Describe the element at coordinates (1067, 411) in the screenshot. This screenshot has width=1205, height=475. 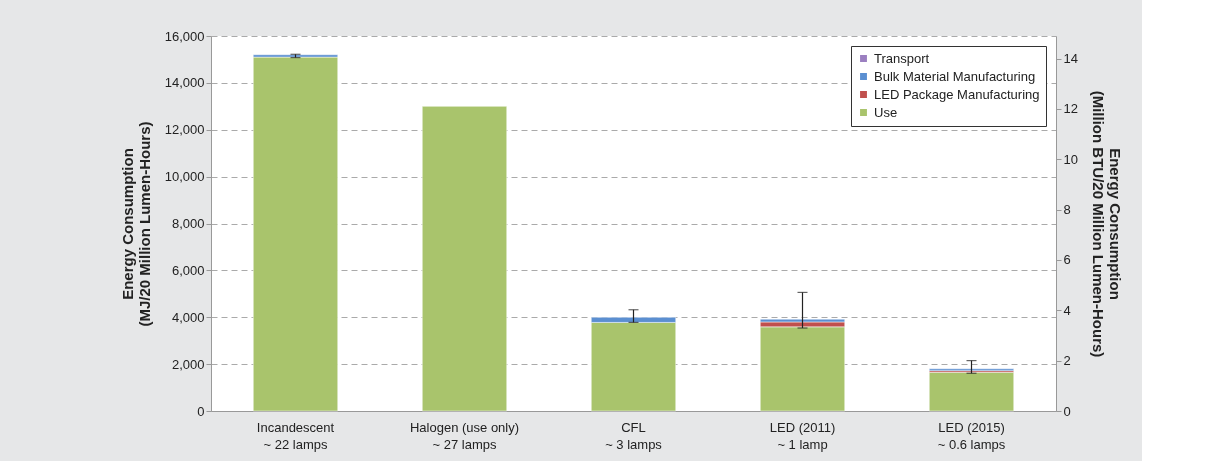
I see `y2-tick-label: 0` at that location.